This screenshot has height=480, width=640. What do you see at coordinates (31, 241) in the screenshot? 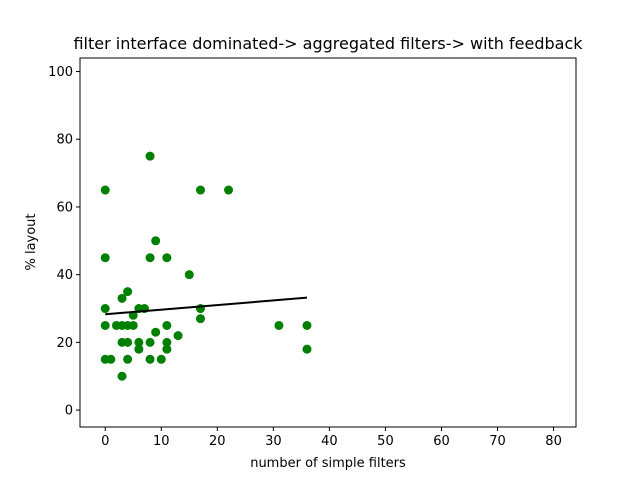
I see `y-axis-title: % layout` at bounding box center [31, 241].